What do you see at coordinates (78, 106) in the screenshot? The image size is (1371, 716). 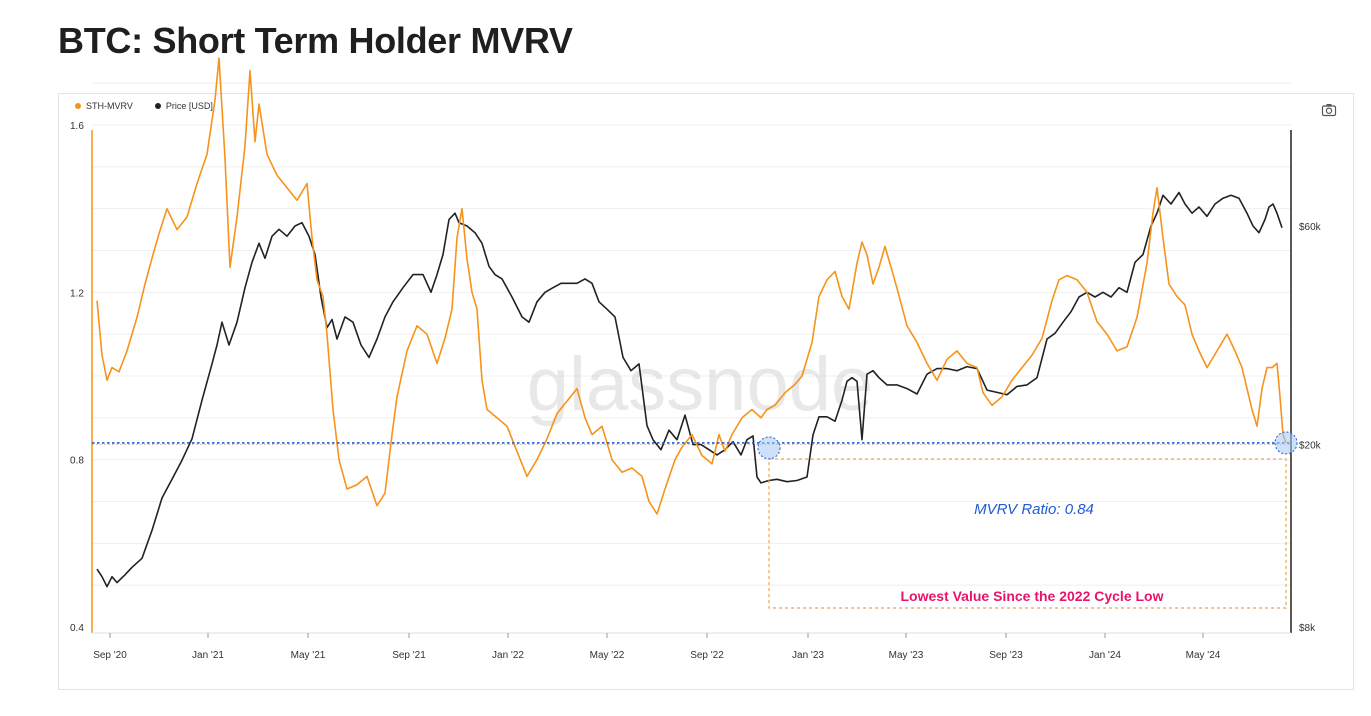 I see `legend-dot-sth-mvrv` at bounding box center [78, 106].